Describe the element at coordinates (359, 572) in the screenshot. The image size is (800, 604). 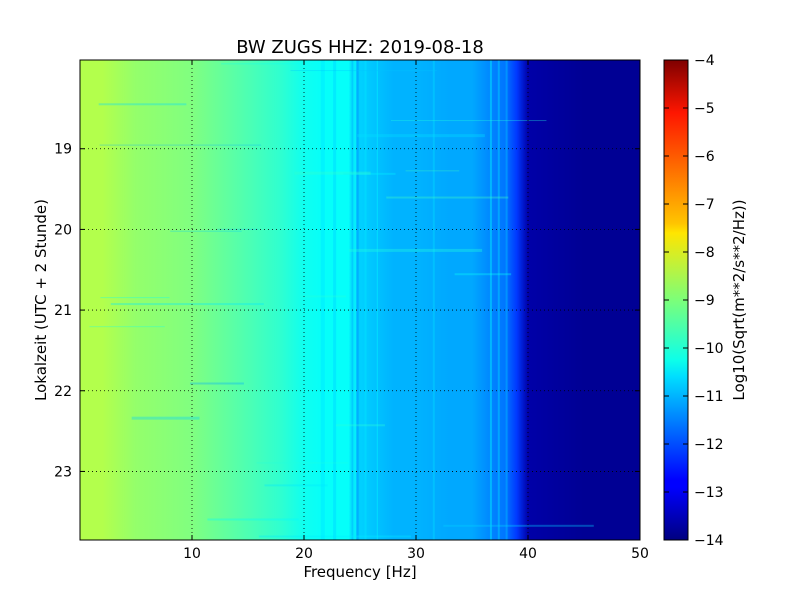
I see `x-axis-label: Frequency [Hz]` at that location.